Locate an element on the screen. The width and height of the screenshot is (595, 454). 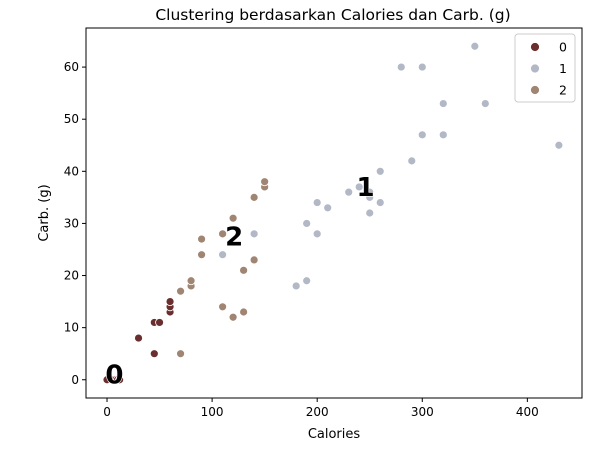
y-tick-label: 50 is located at coordinates (71, 119).